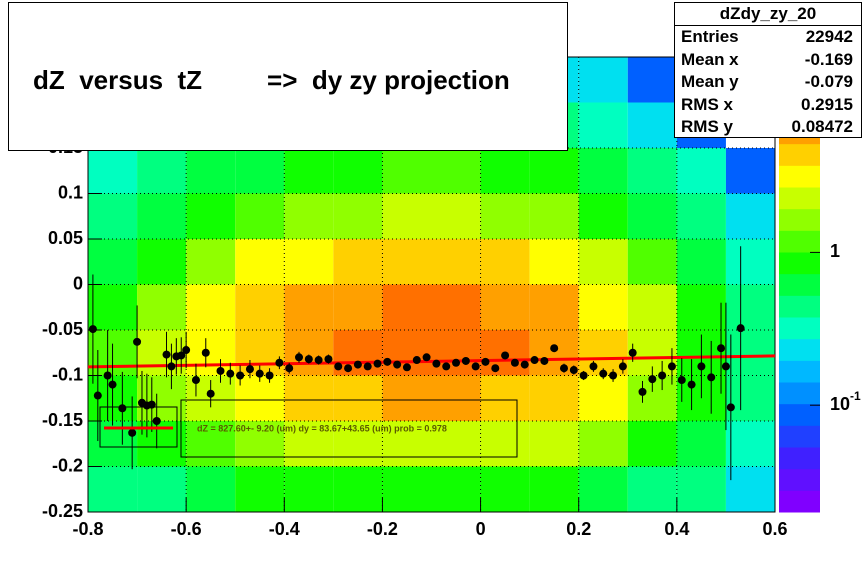 Image resolution: width=863 pixels, height=571 pixels. I want to click on stats-row: Entries 22942, so click(768, 37).